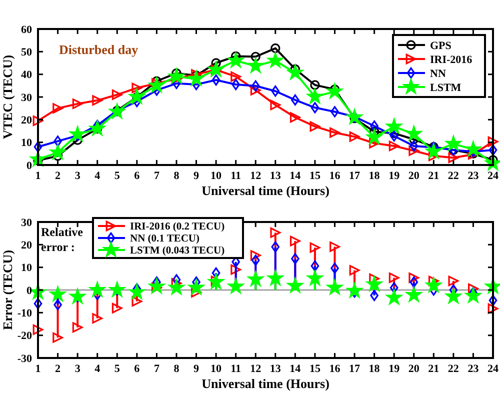  Describe the element at coordinates (24, 336) in the screenshot. I see `y-tick-label: -20` at that location.